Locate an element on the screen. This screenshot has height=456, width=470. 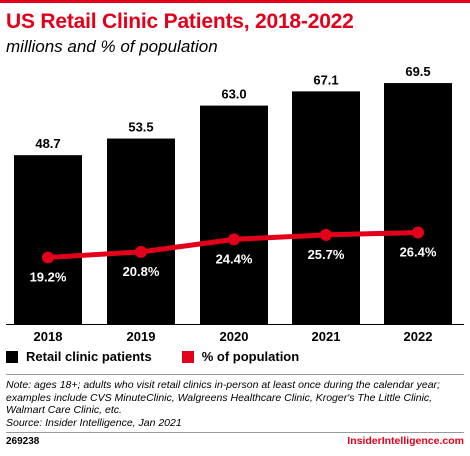
line-point-2018 is located at coordinates (48, 257).